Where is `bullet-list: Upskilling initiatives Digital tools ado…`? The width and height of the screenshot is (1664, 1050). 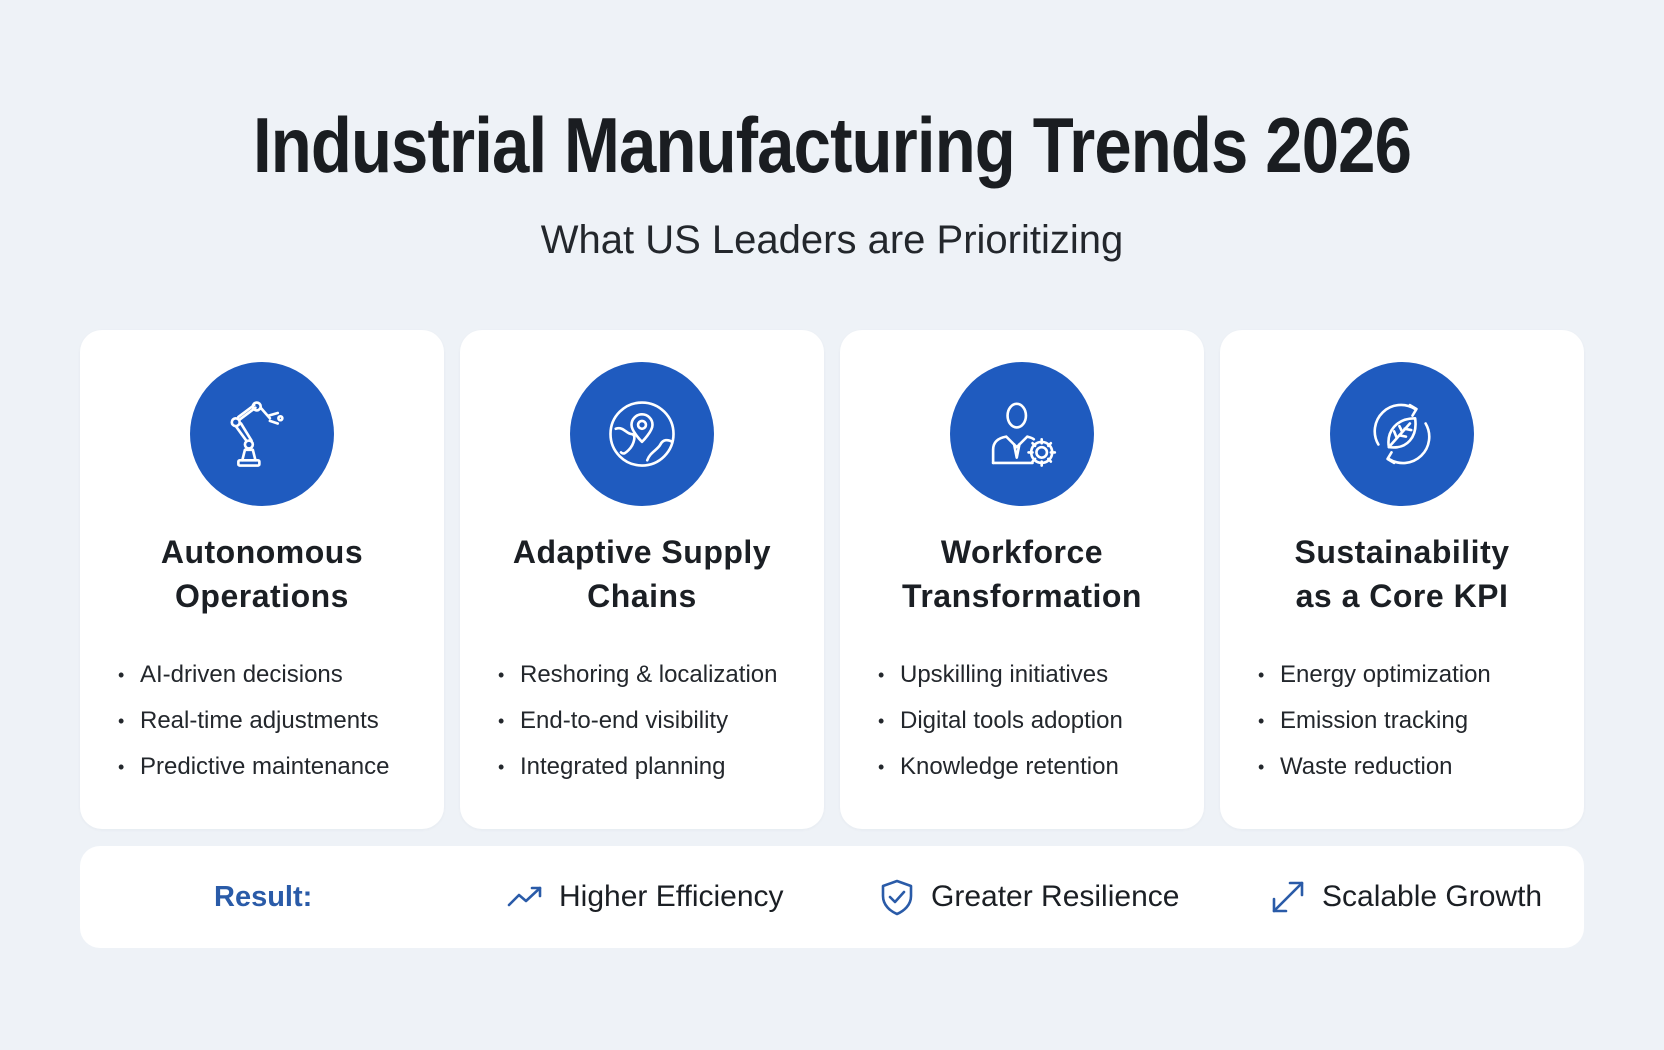 bullet-list: Upskilling initiatives Digital tools ado… is located at coordinates (1000, 721).